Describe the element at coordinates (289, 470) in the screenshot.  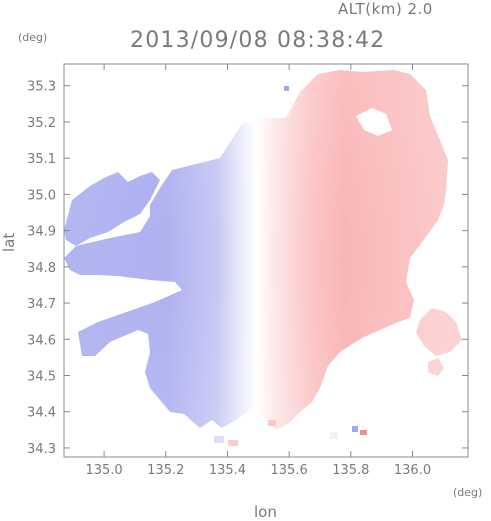
I see `x-tick-label: 135.6` at that location.